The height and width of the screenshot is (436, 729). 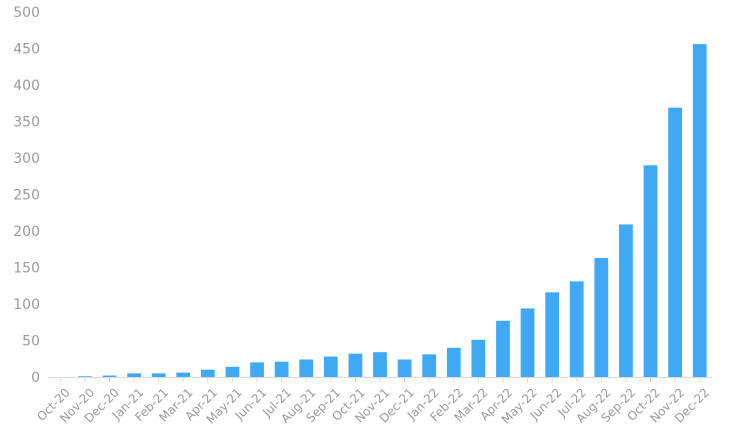 What do you see at coordinates (31, 342) in the screenshot?
I see `y-tick-label: 50` at bounding box center [31, 342].